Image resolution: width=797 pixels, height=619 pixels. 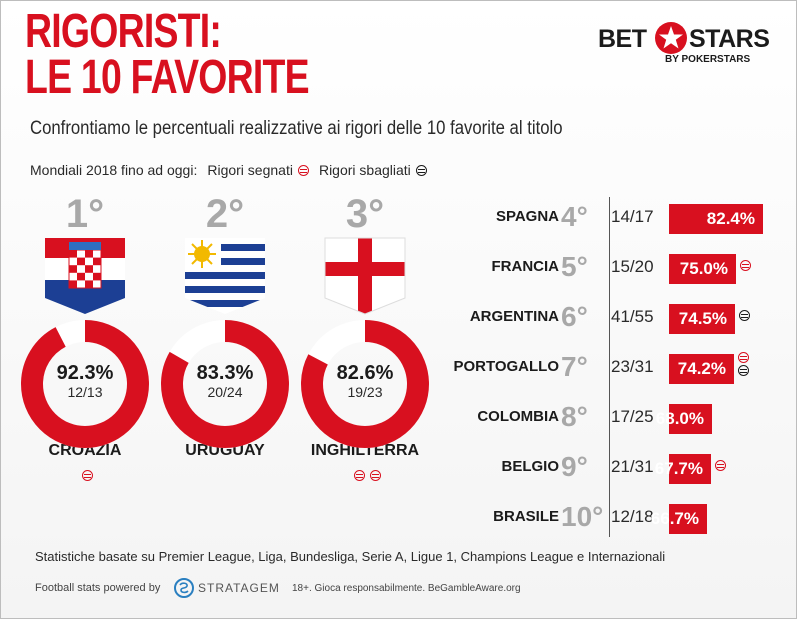 I want to click on legend-missed: Rigori sbagliati, so click(x=364, y=170).